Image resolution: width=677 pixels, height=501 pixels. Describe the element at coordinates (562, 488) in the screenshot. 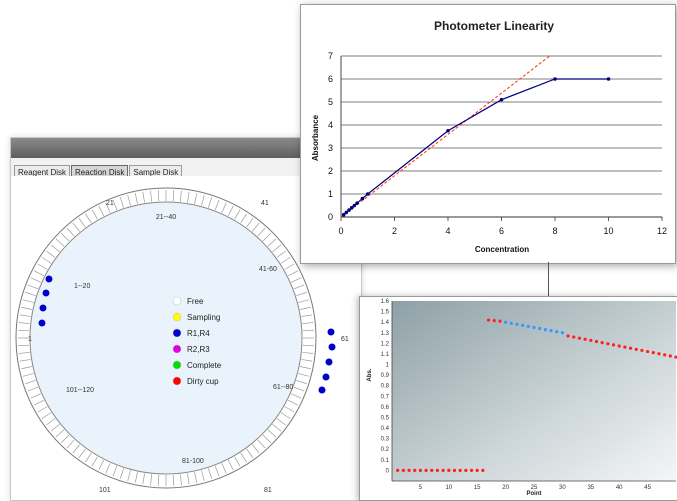

I see `x-tick-label: 30` at that location.